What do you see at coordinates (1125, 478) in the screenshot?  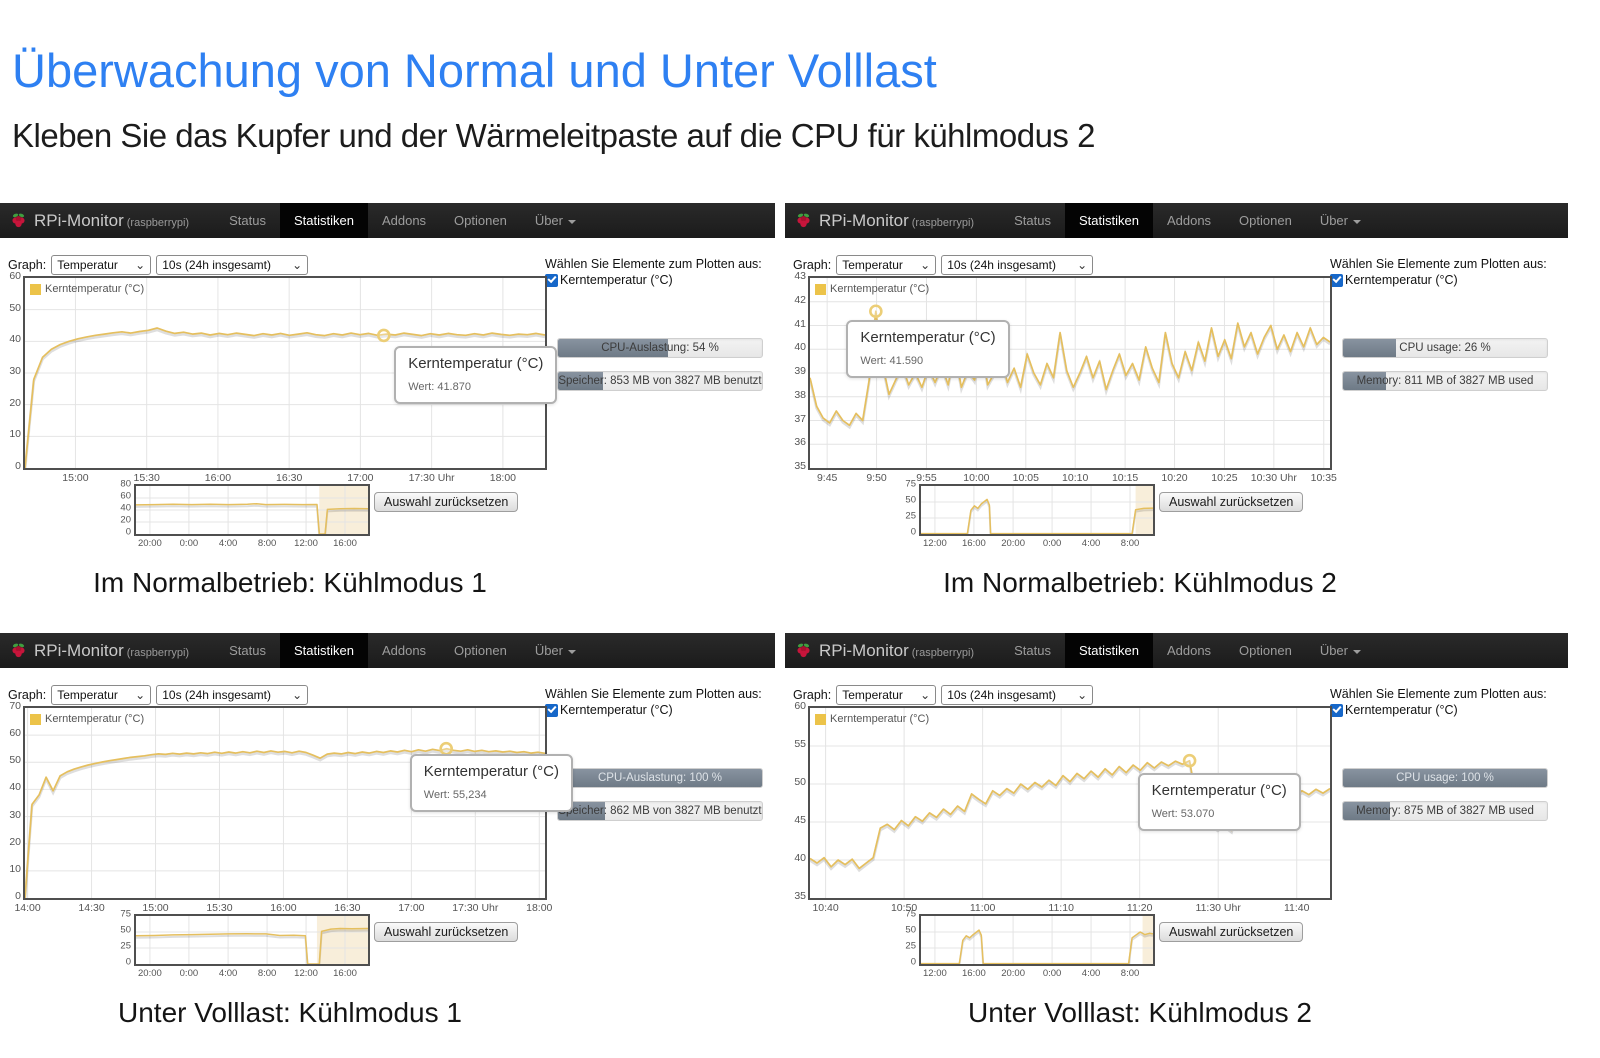 I see `x-tick-label: 10:15` at bounding box center [1125, 478].